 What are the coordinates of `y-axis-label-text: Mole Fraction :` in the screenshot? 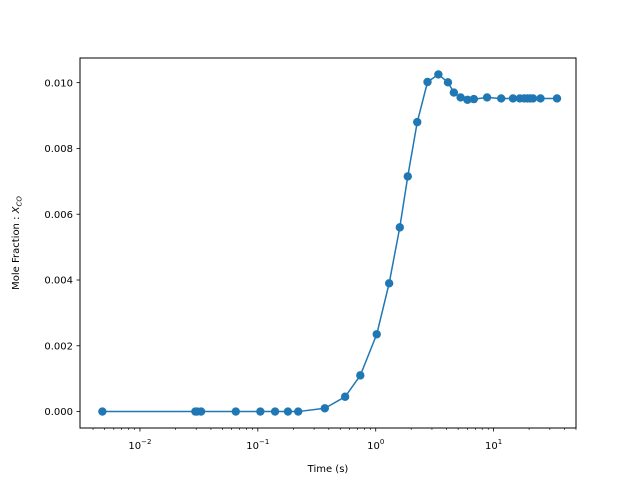 It's located at (16, 251).